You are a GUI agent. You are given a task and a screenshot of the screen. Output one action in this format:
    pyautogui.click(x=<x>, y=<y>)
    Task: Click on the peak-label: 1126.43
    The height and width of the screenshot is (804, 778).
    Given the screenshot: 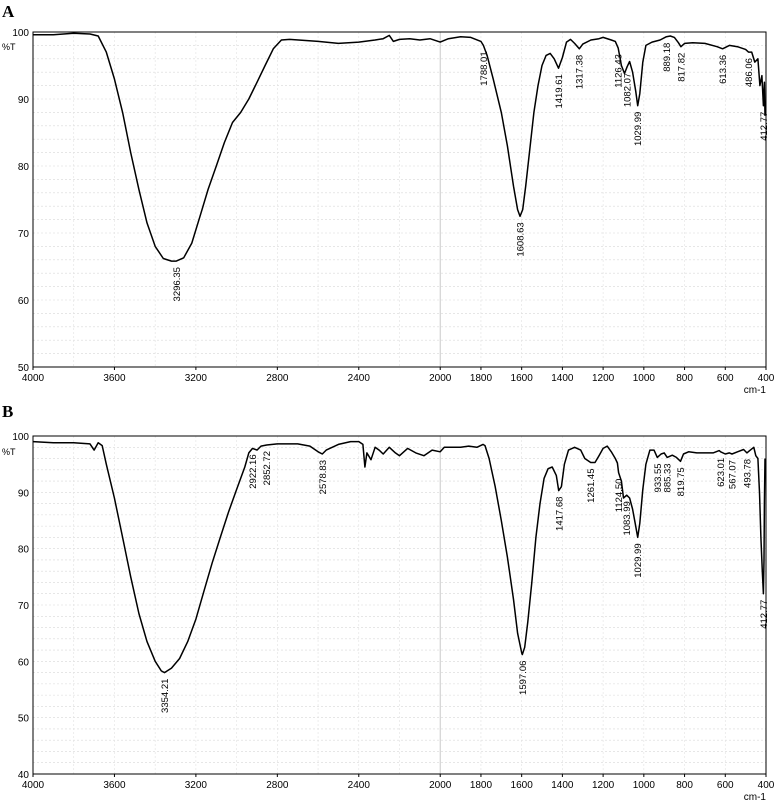 What is the action you would take?
    pyautogui.click(x=619, y=71)
    